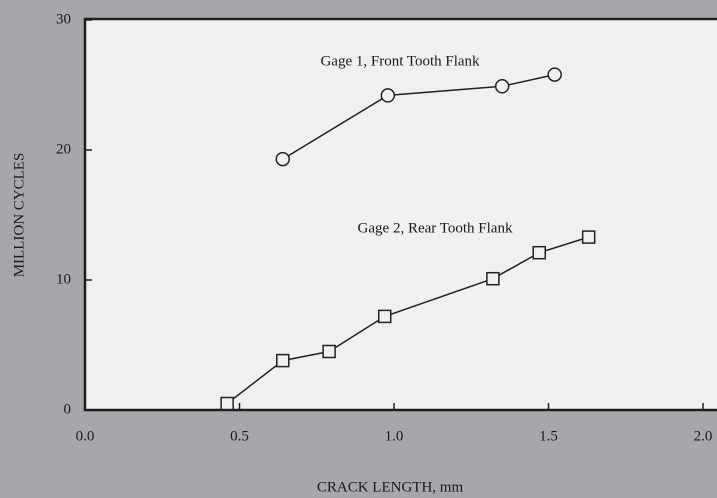 This screenshot has height=498, width=717. I want to click on y-axis-label: MILLION CYCLES, so click(19, 215).